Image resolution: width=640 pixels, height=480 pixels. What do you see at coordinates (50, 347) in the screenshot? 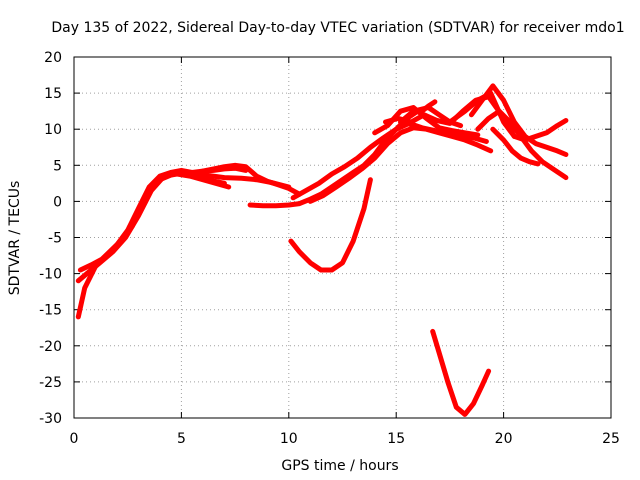
I see `y-tick-label: -20` at bounding box center [50, 347].